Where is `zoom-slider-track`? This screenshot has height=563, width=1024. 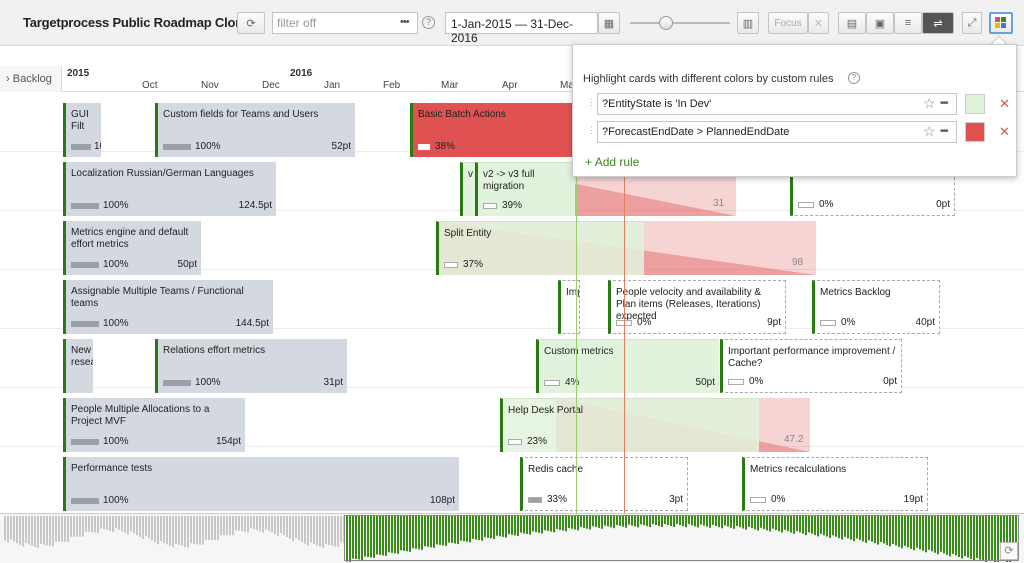
zoom-slider-track is located at coordinates (680, 23).